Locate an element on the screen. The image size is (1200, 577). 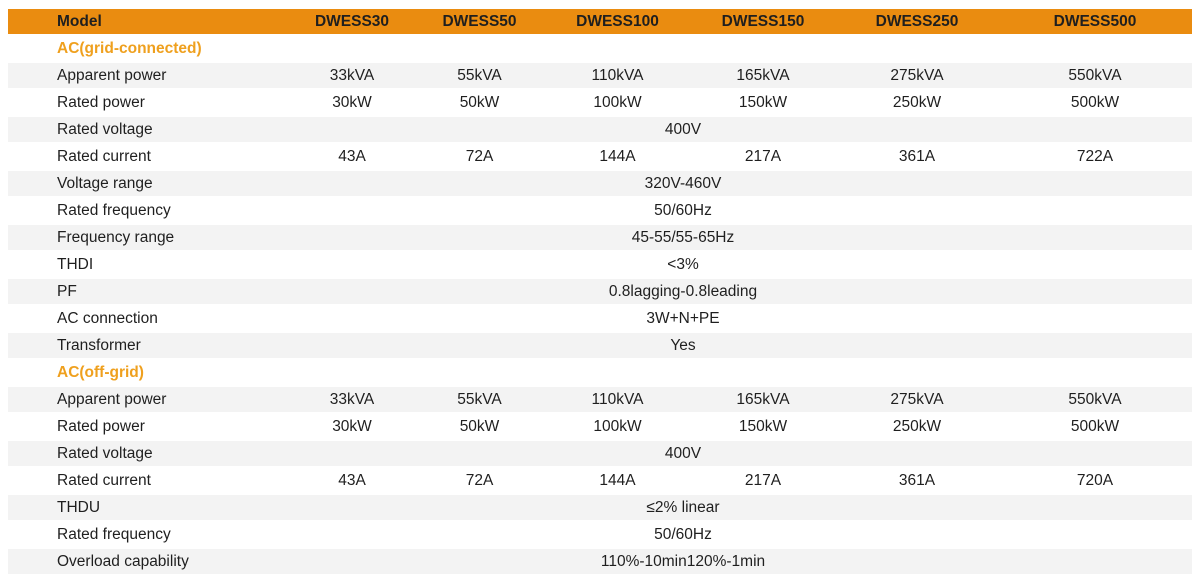
spec-row: Frequency range 45-55/55-65Hz is located at coordinates (600, 237).